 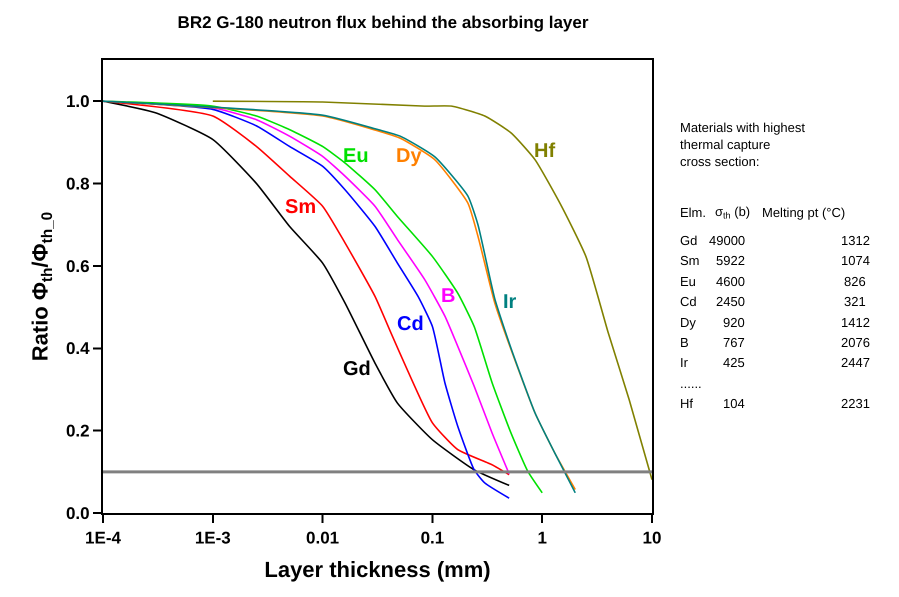 What do you see at coordinates (103, 538) in the screenshot?
I see `x-tick-label: 1E-4` at bounding box center [103, 538].